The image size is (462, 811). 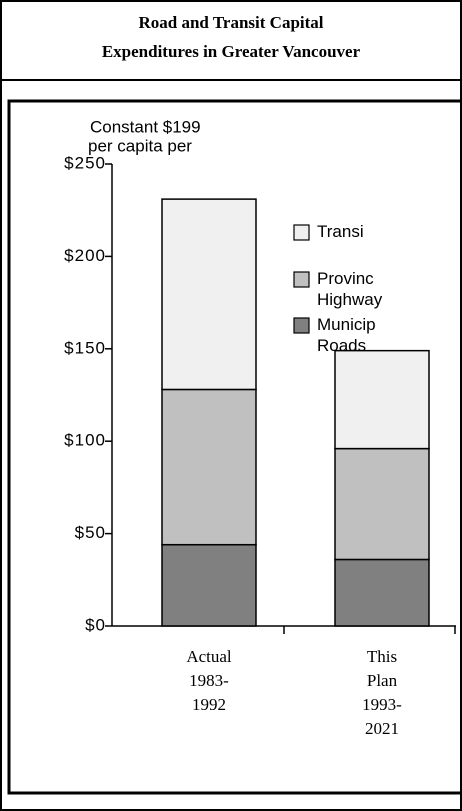 I want to click on legend-label: Provinc Highway, so click(x=350, y=289).